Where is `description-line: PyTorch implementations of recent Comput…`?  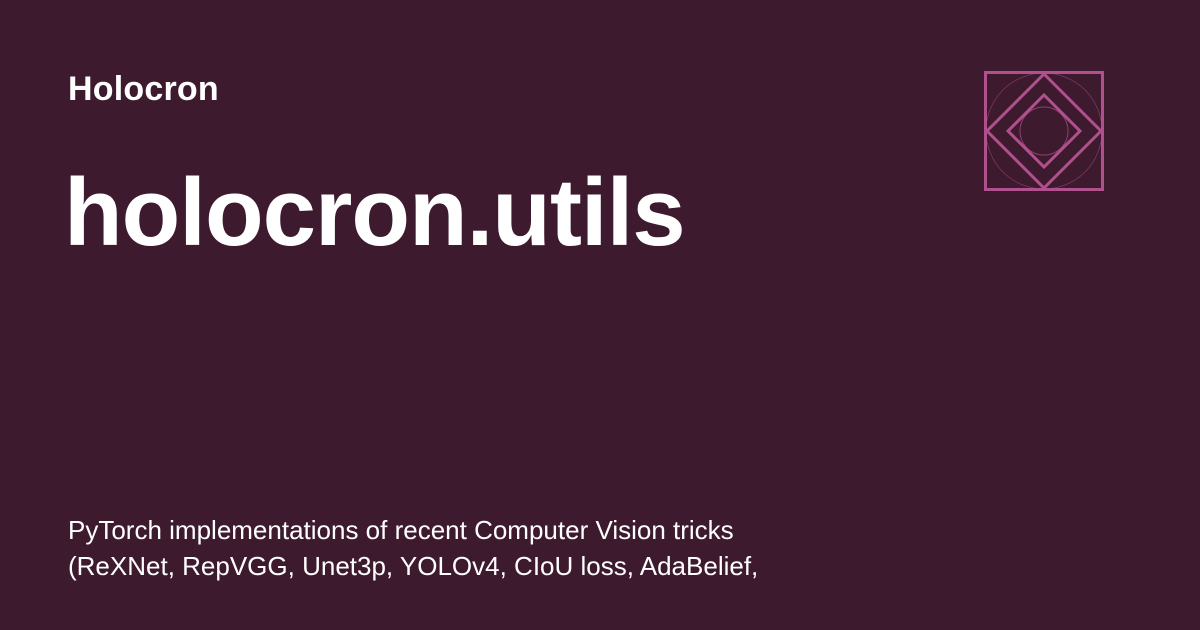
description-line: PyTorch implementations of recent Comput… is located at coordinates (401, 530).